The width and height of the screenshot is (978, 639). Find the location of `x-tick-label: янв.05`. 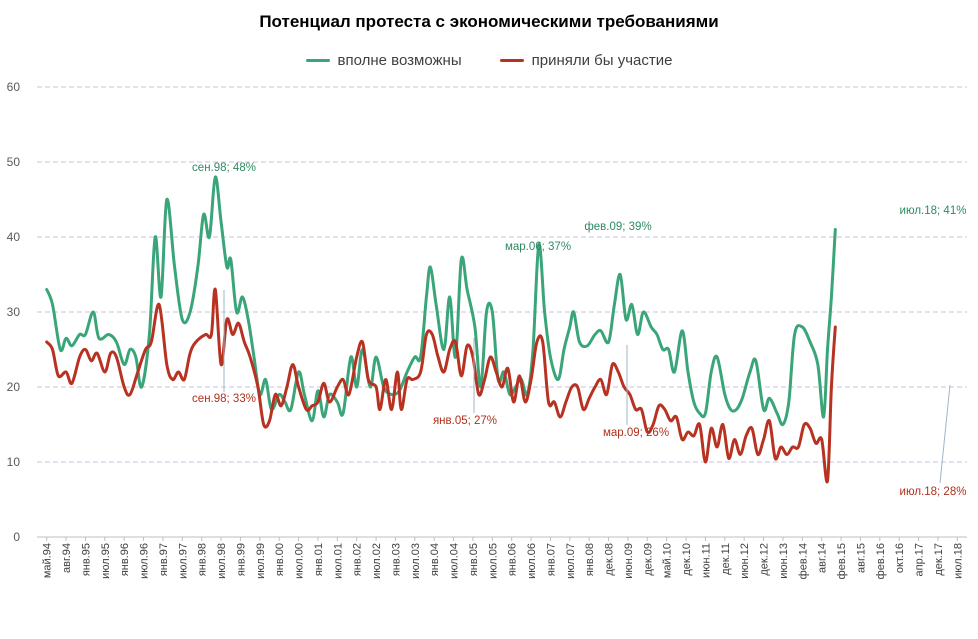

x-tick-label: янв.05 is located at coordinates (474, 559).